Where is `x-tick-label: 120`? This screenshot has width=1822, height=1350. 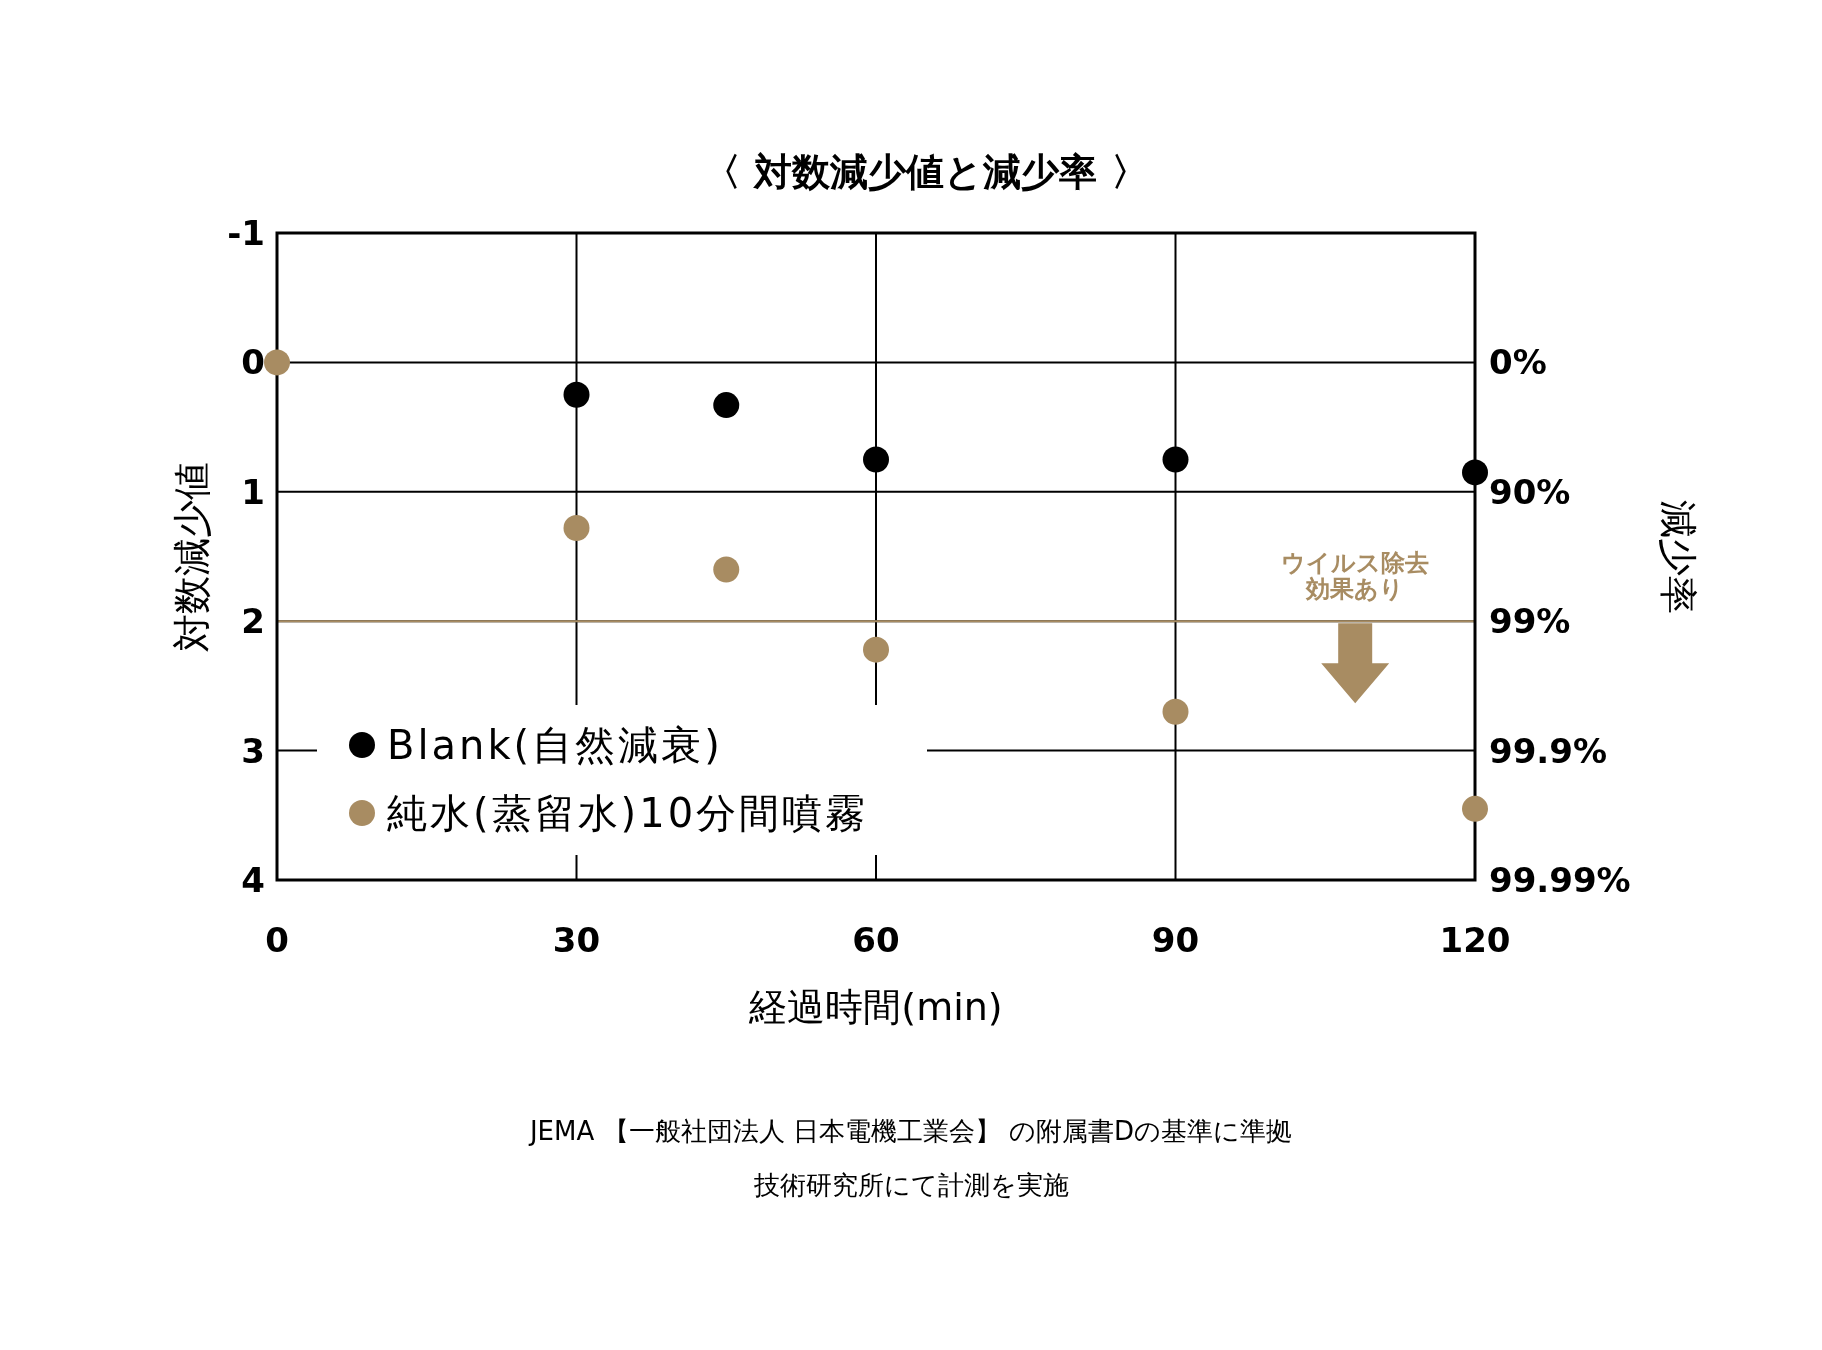
x-tick-label: 120 is located at coordinates (1475, 940).